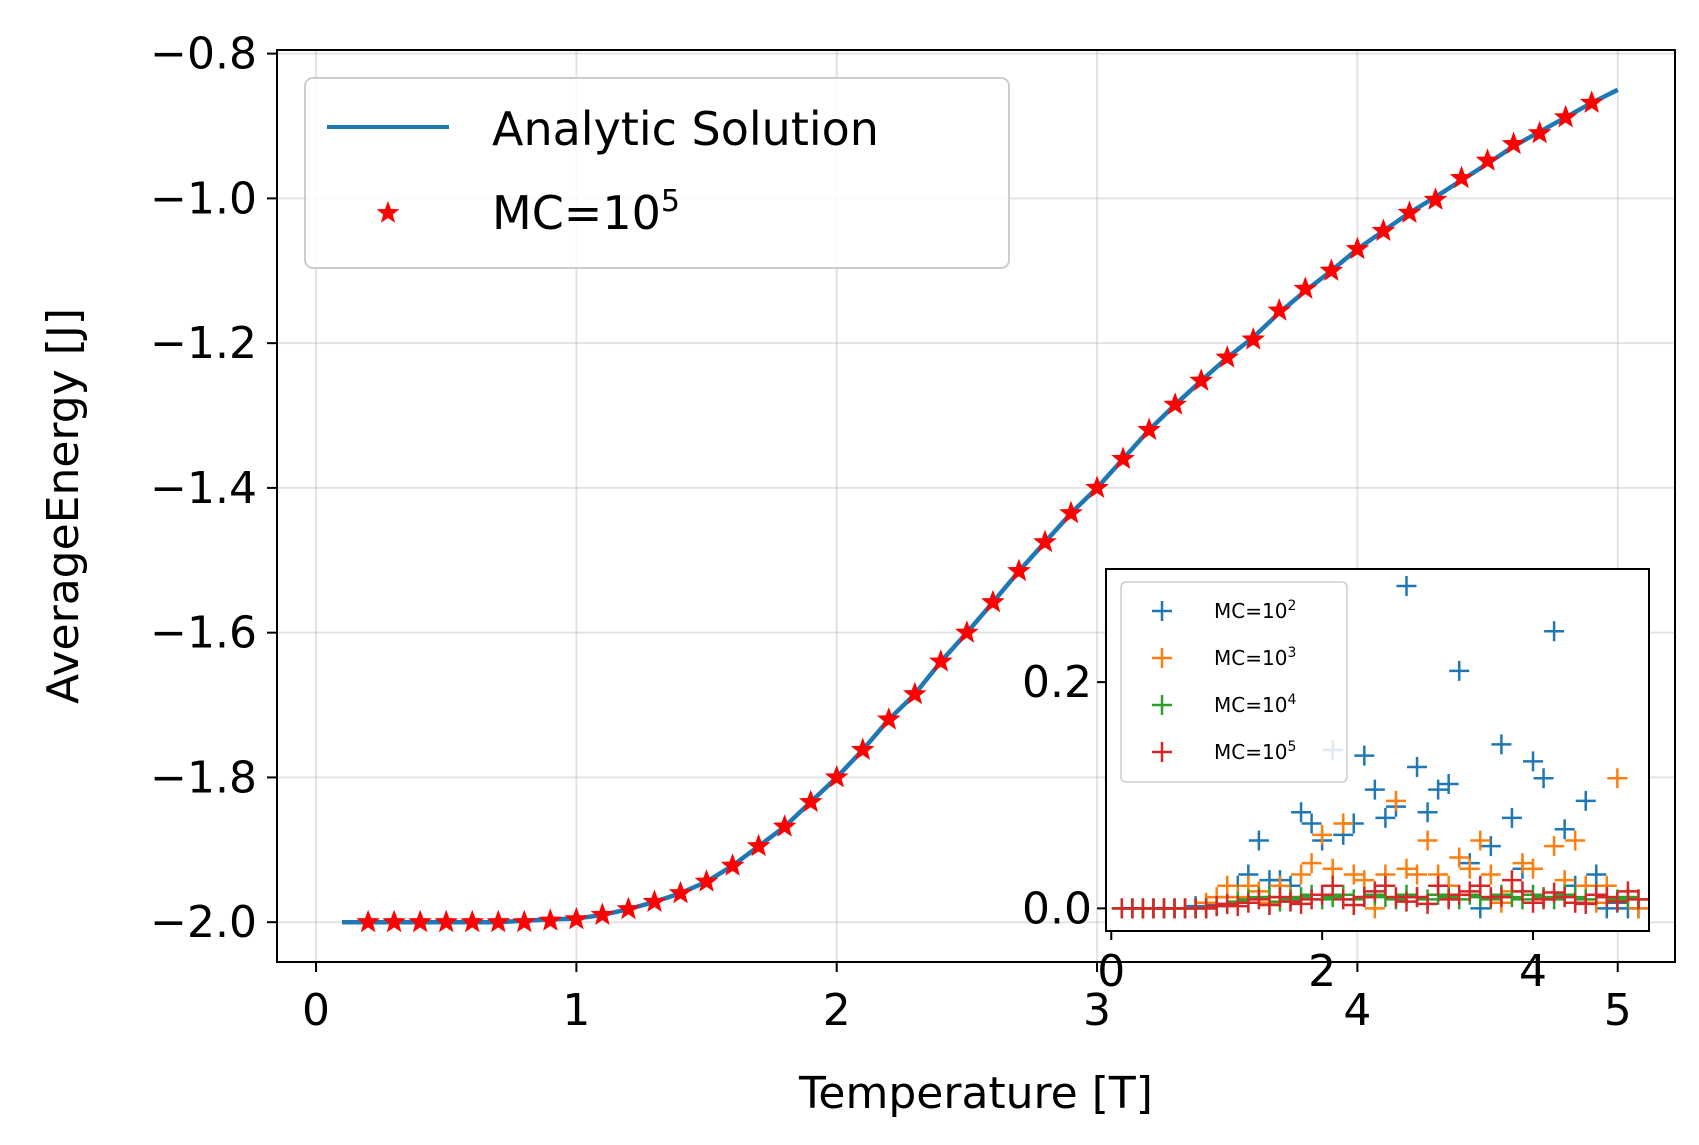 The height and width of the screenshot is (1145, 1699). What do you see at coordinates (1322, 971) in the screenshot?
I see `inset-x-tick-label: 2` at bounding box center [1322, 971].